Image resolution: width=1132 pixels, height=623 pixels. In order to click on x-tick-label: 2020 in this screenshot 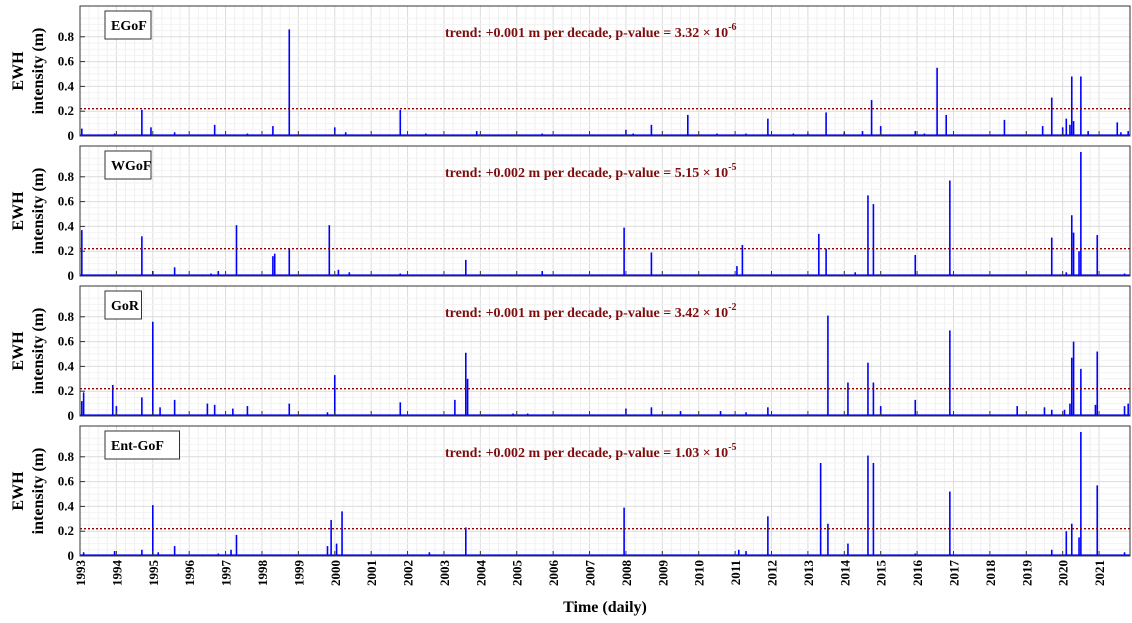, I will do `click(1063, 573)`.